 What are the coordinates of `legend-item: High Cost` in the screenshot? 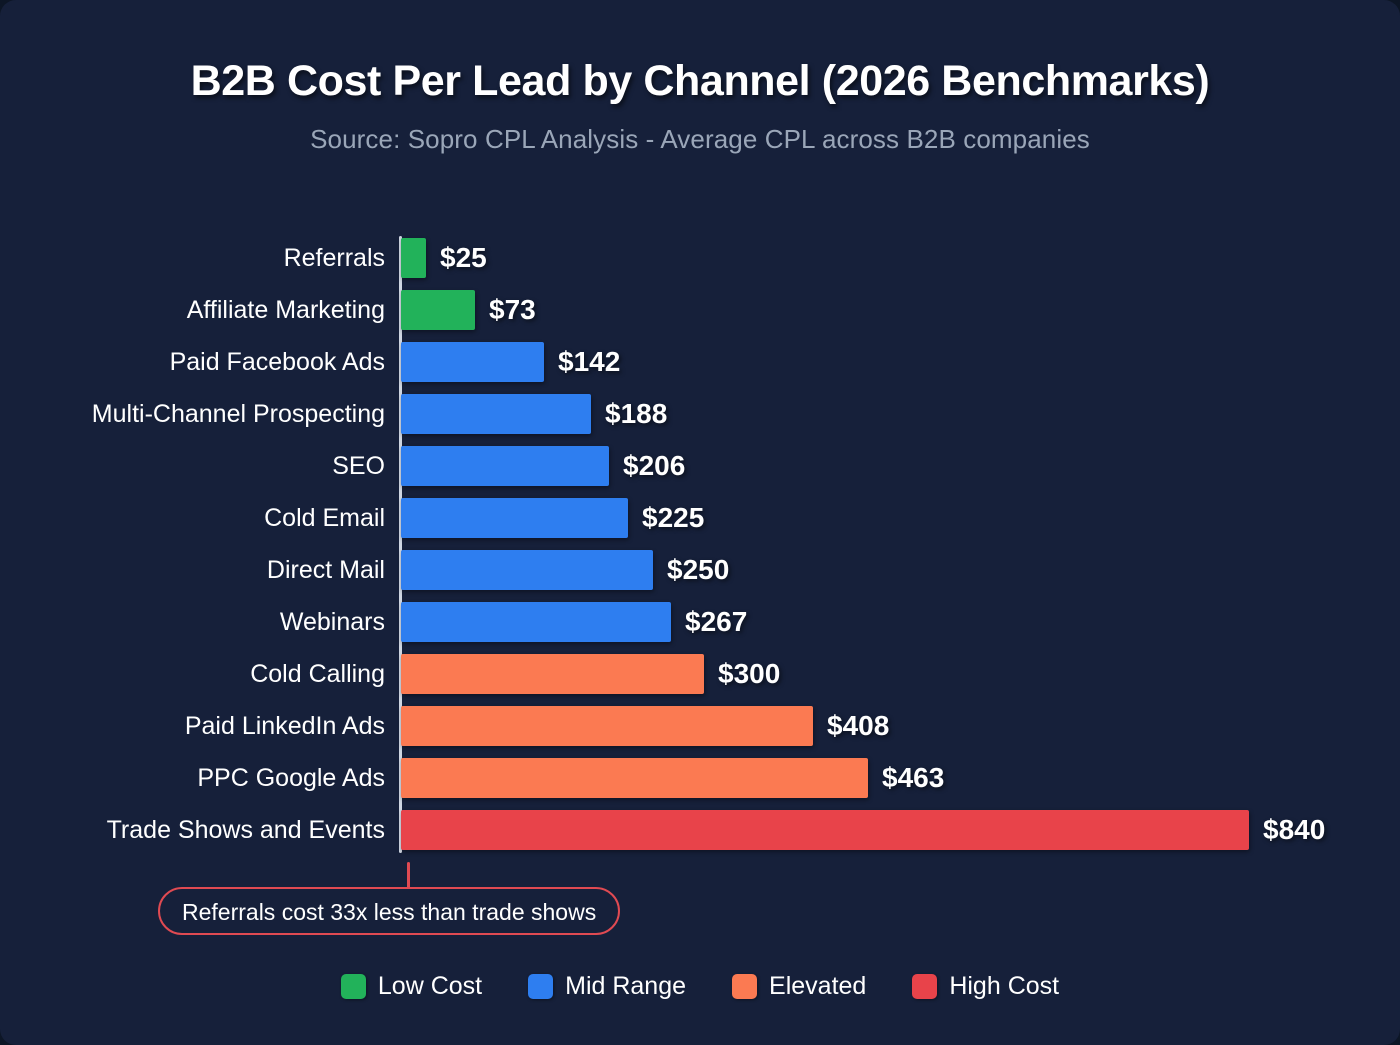 It's located at (985, 986).